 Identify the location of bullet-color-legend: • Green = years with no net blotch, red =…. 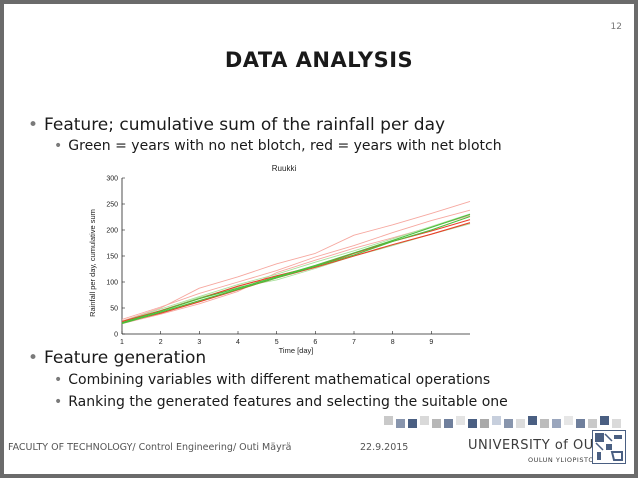
(278, 146).